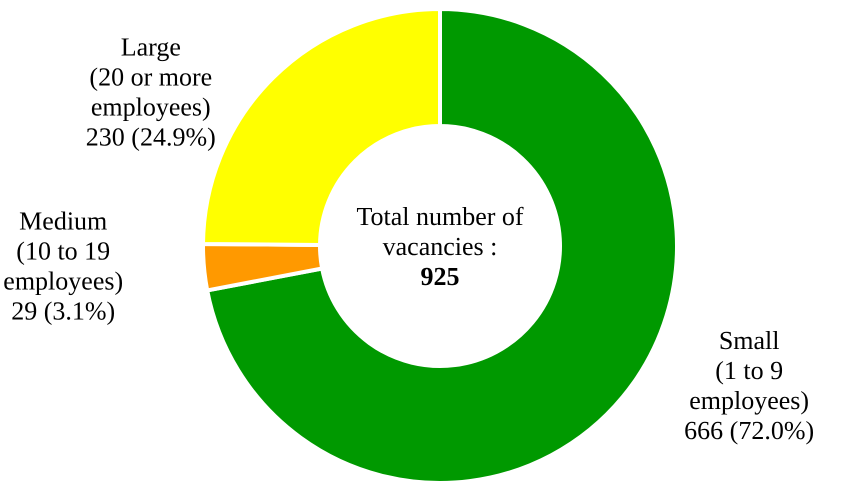 This screenshot has width=861, height=483. Describe the element at coordinates (63, 311) in the screenshot. I see `data-label: 29 (3.1%)` at that location.